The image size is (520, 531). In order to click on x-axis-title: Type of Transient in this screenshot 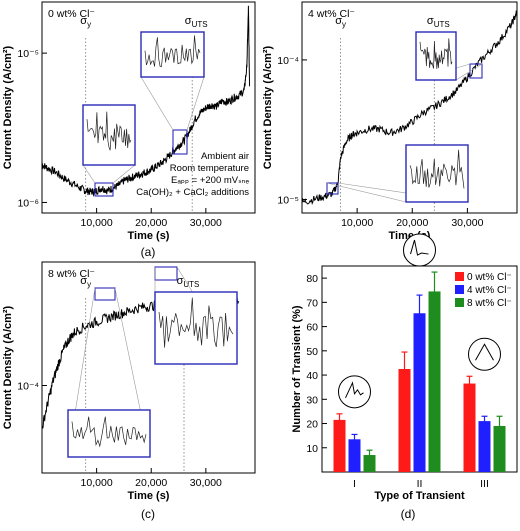, I will do `click(419, 496)`.